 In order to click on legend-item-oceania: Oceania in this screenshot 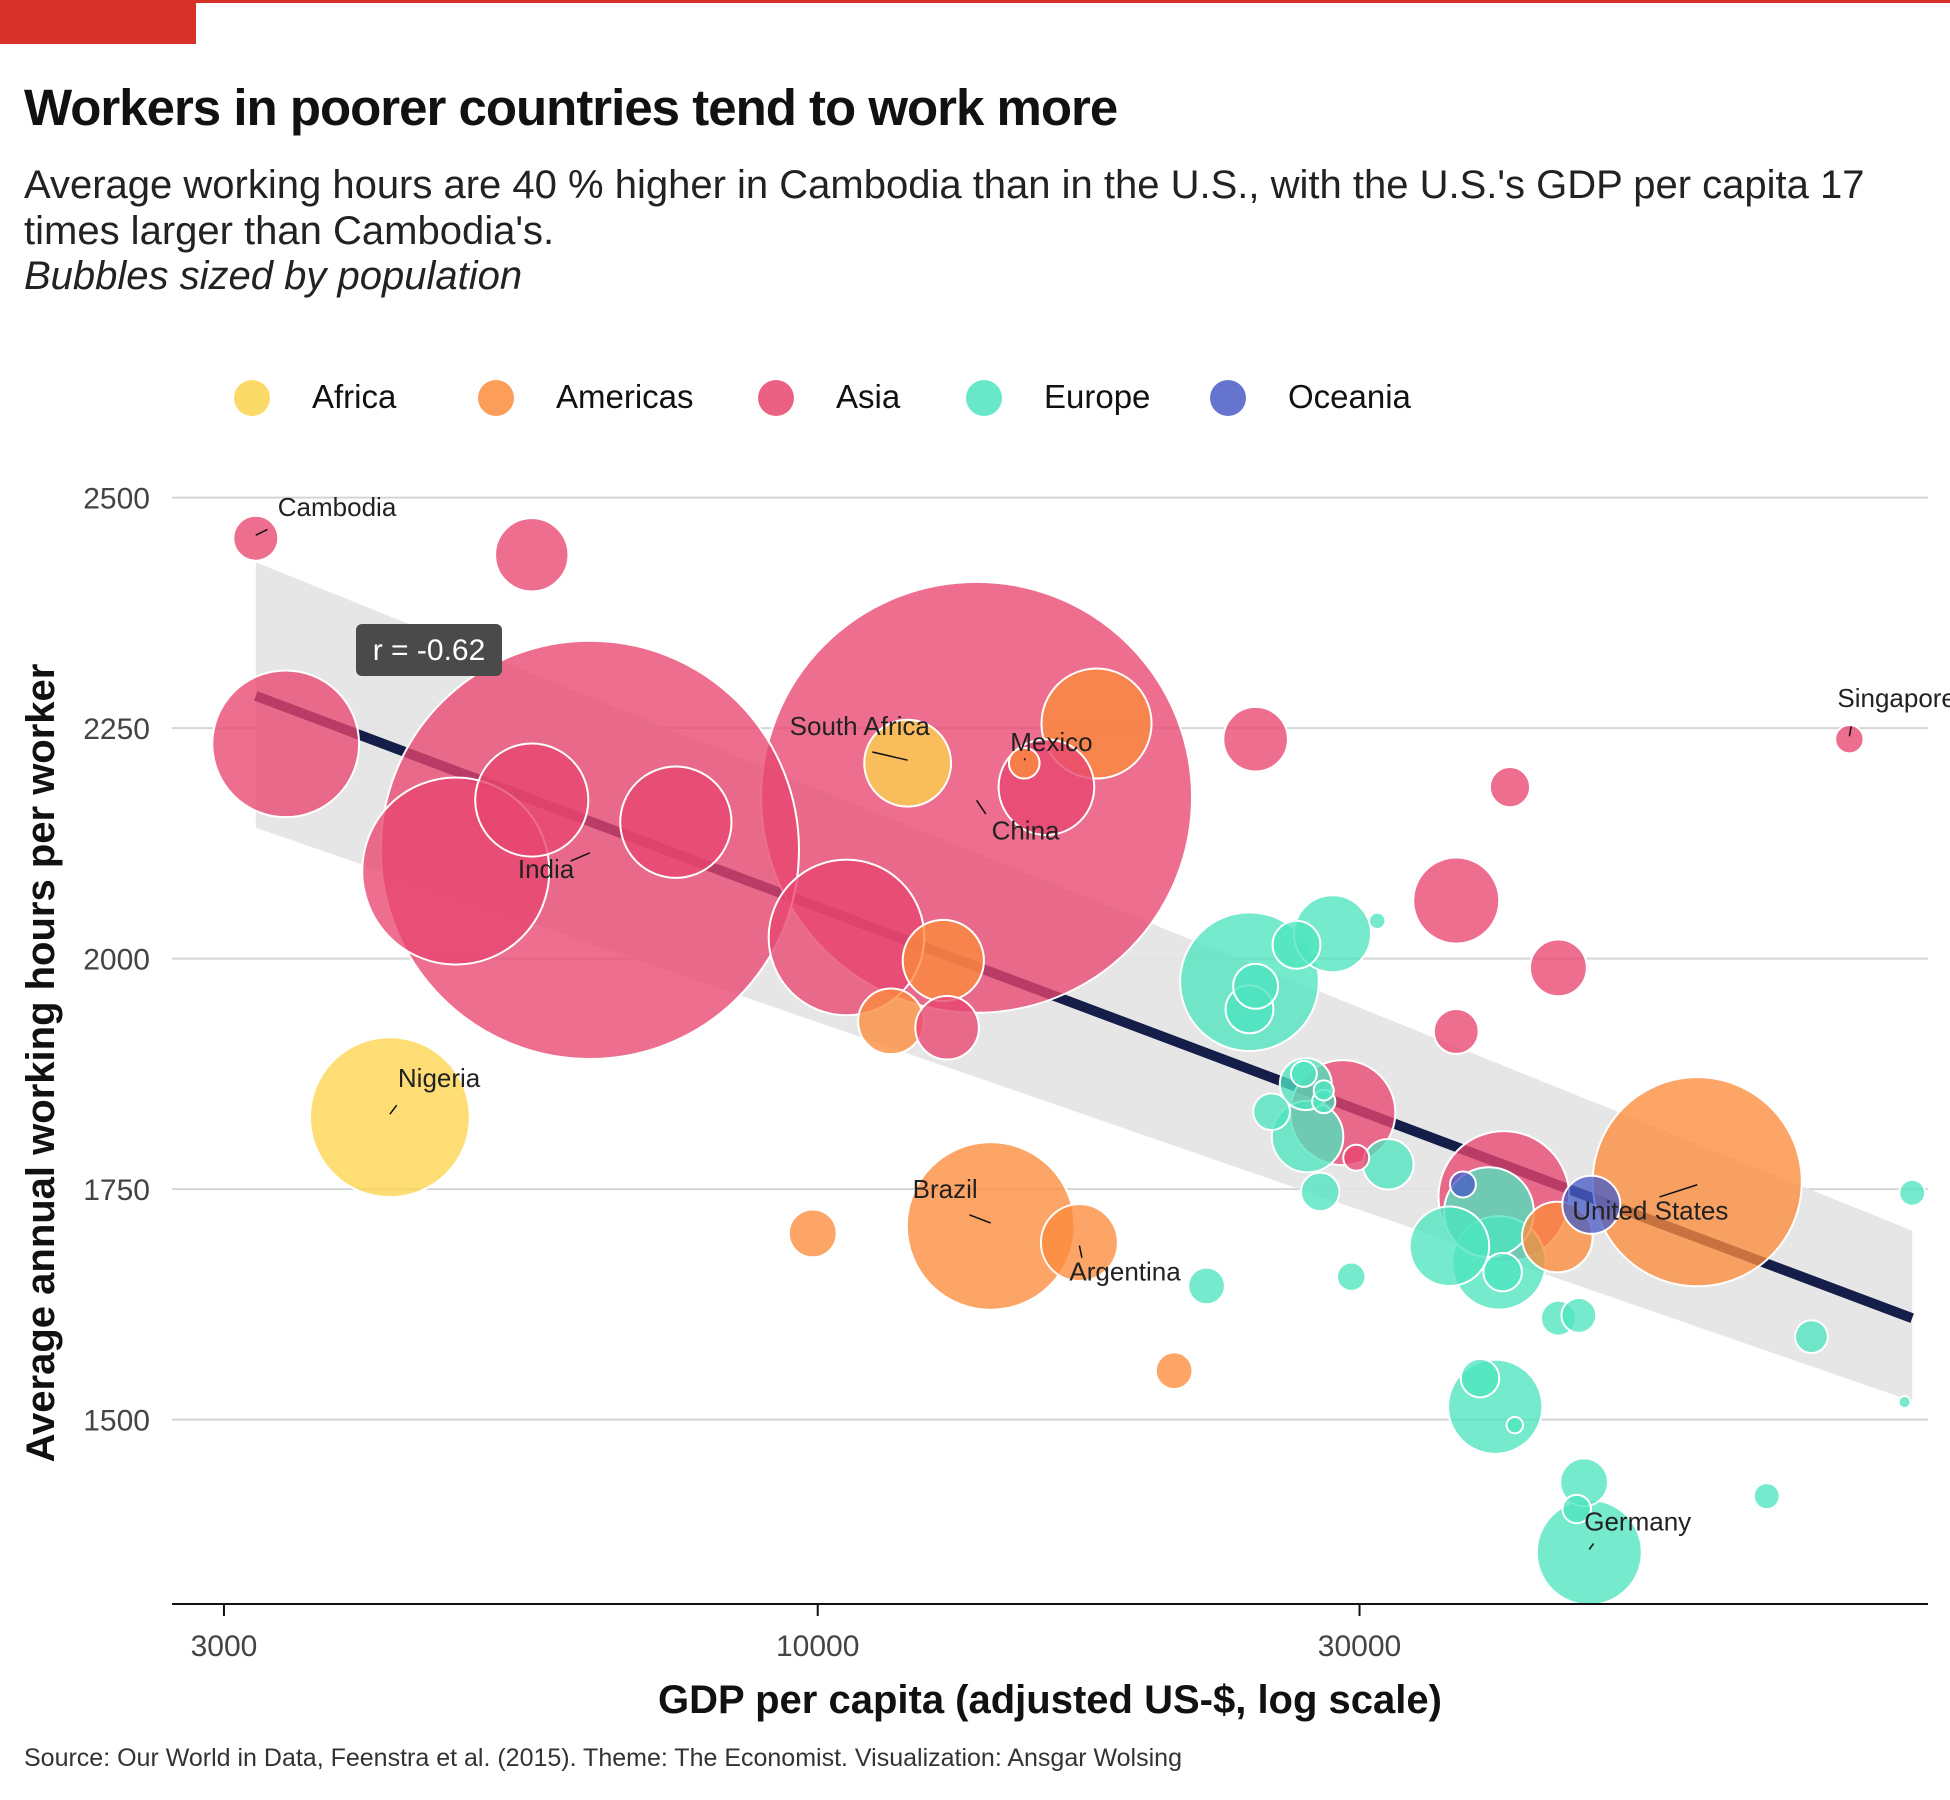, I will do `click(1311, 397)`.